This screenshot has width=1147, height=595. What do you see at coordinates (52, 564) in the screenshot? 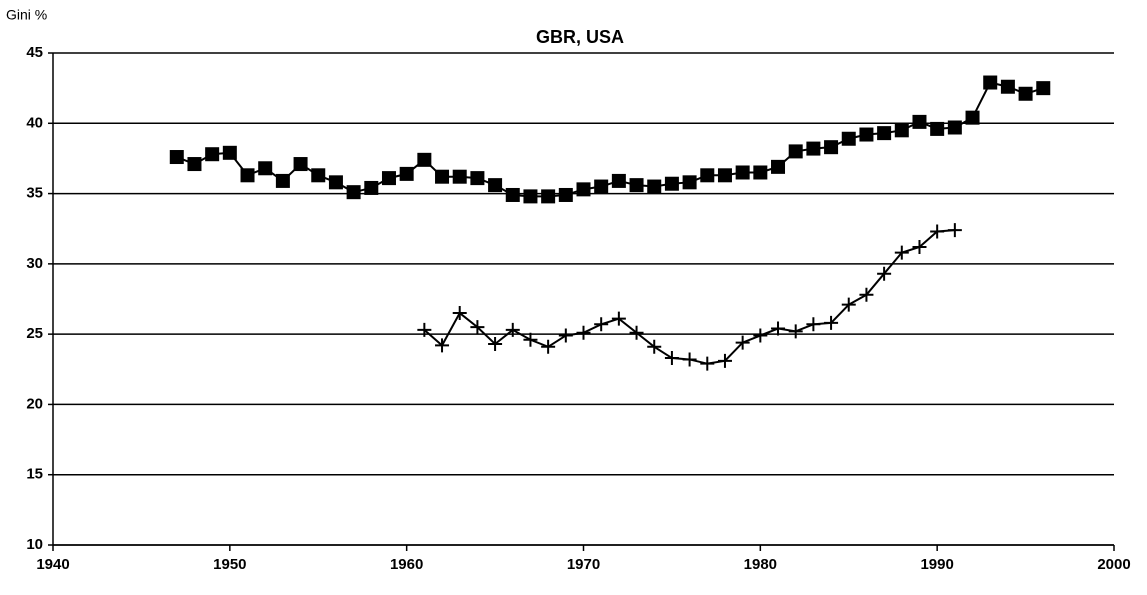
I see `x-tick-label: 1940` at bounding box center [52, 564].